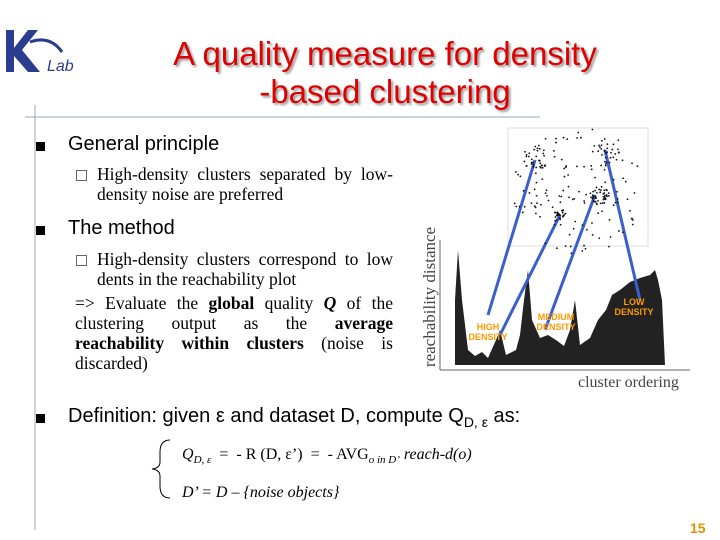 This screenshot has width=720, height=540. I want to click on text: as:, so click(504, 416).